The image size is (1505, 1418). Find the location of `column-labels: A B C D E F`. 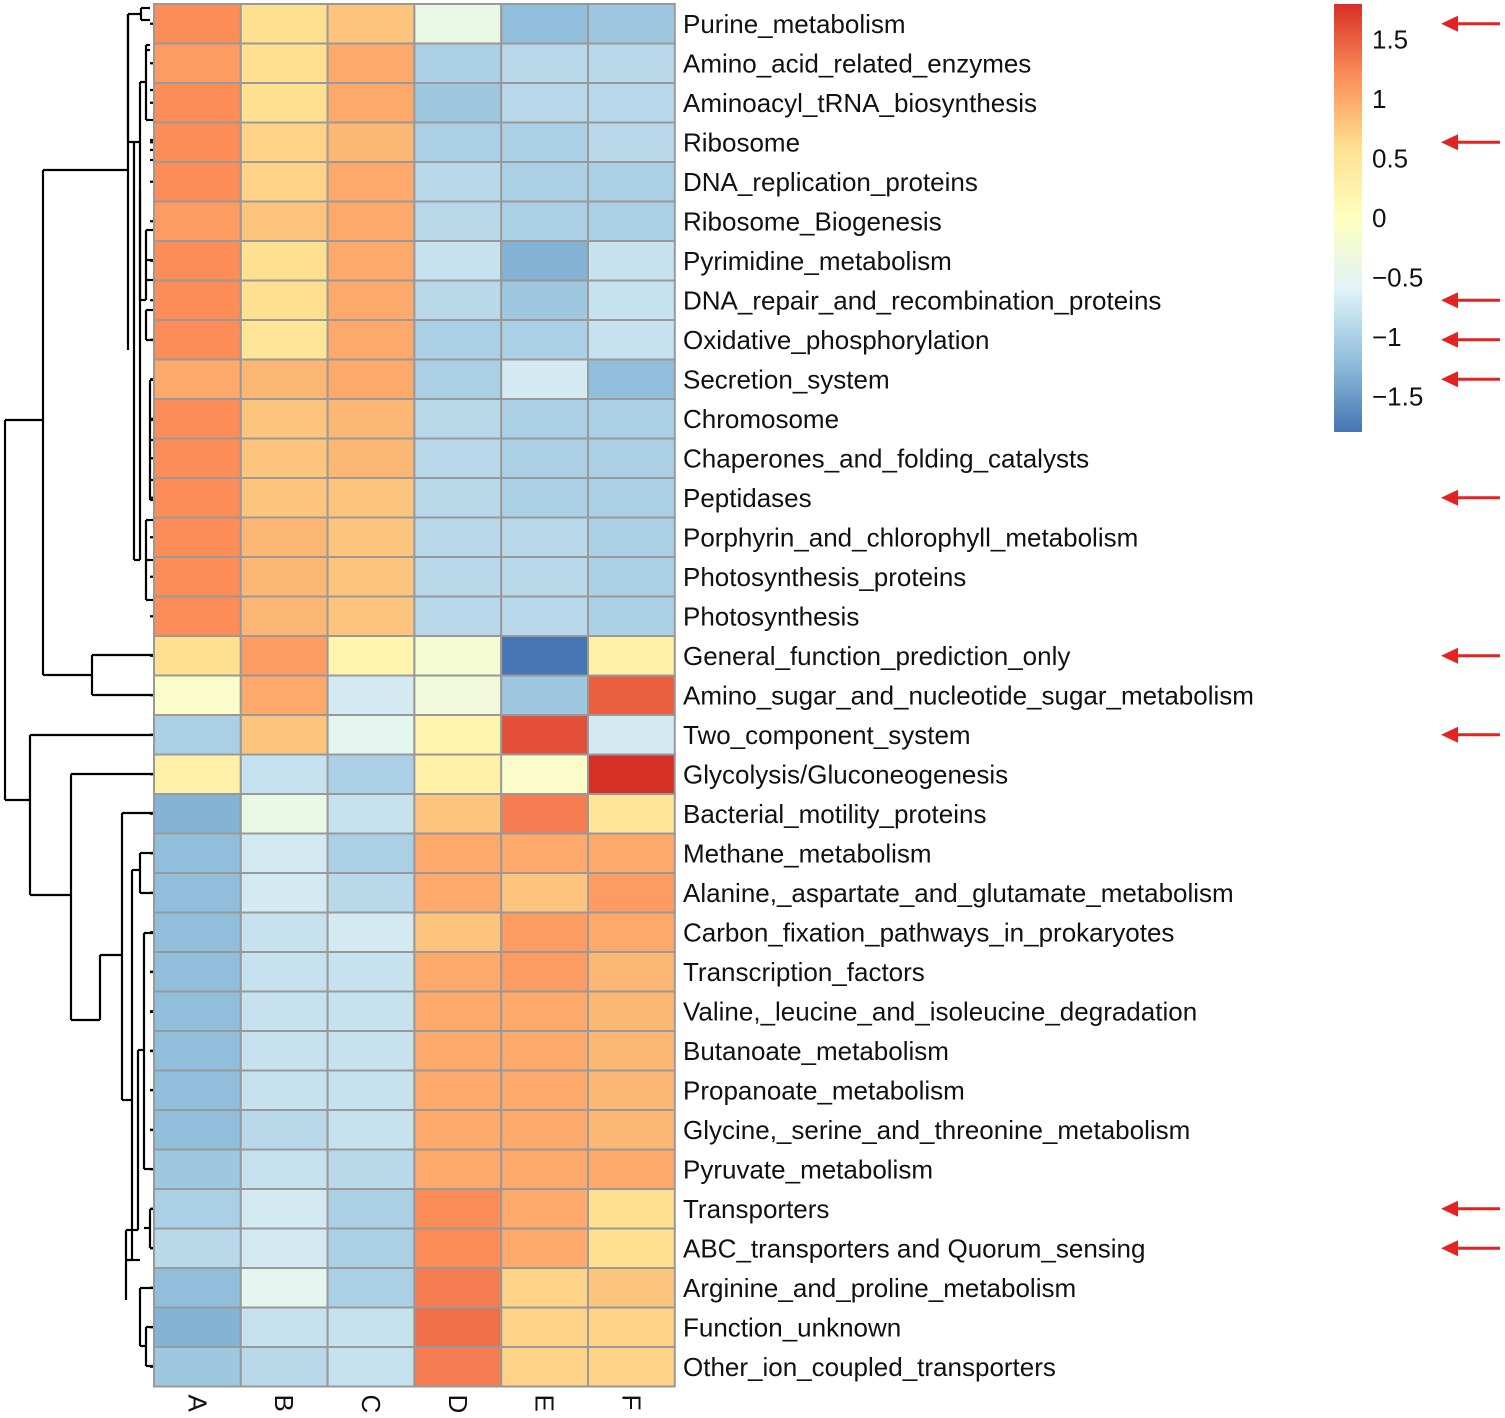

column-labels: A B C D E F is located at coordinates (414, 1404).